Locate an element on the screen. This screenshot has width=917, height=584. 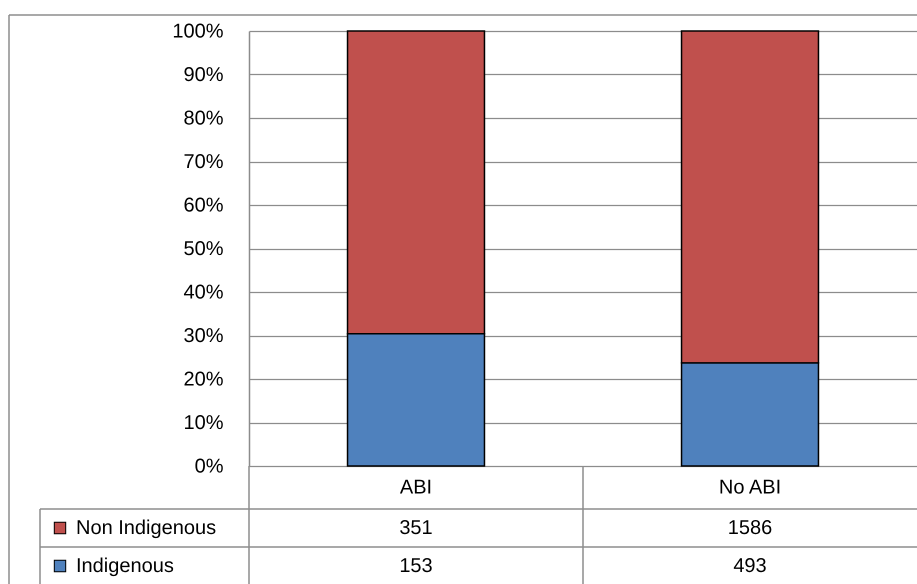
y-tick-label: 90% is located at coordinates (203, 75).